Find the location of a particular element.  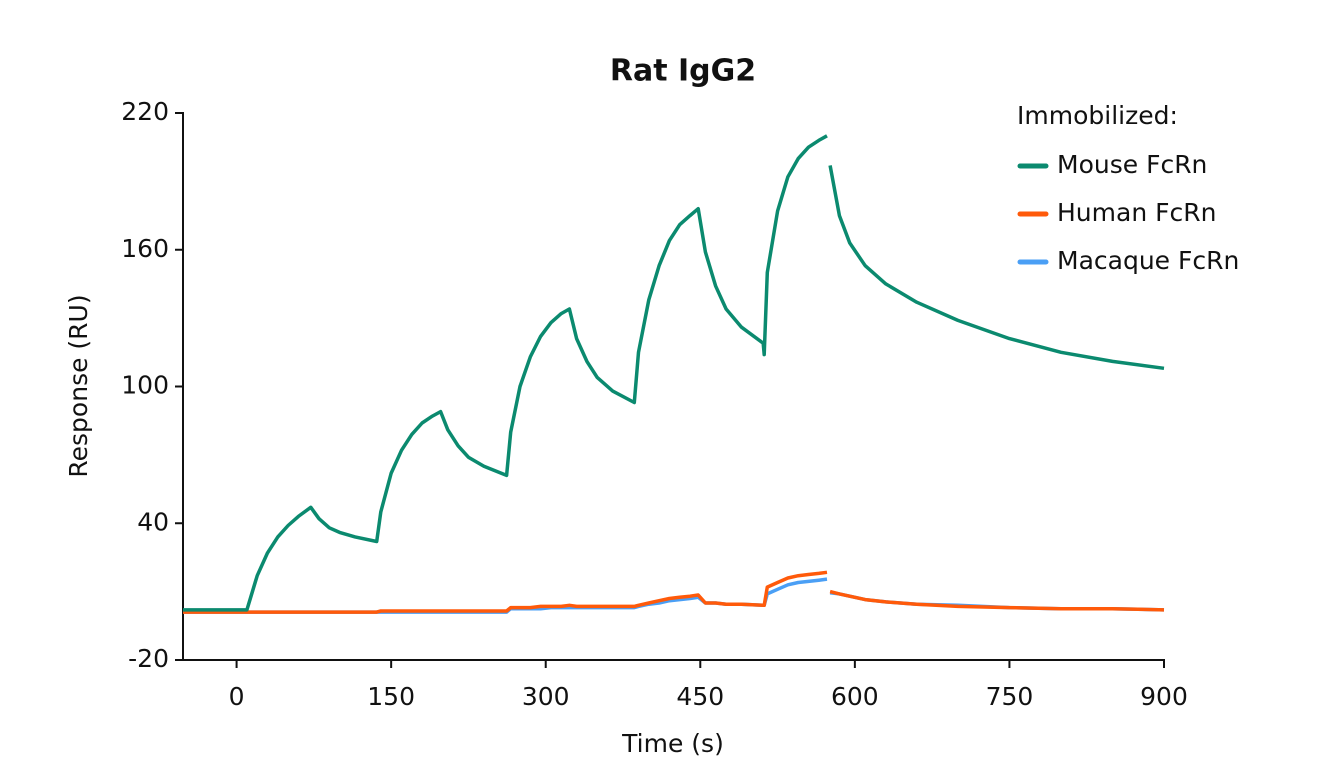

x-axis-label: Time (s) is located at coordinates (672, 743).